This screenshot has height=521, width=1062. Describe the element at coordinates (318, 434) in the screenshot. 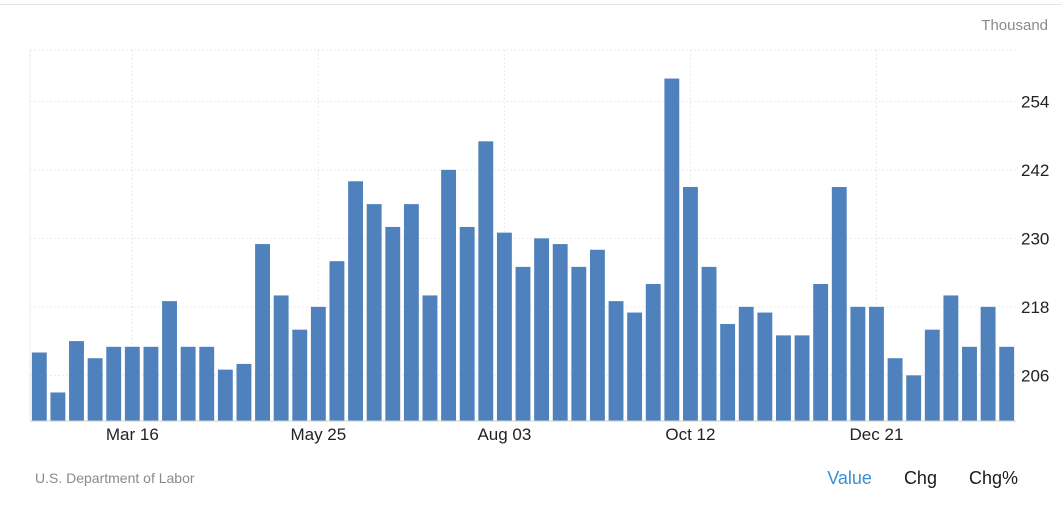

I see `x-tick-label: May 25` at that location.